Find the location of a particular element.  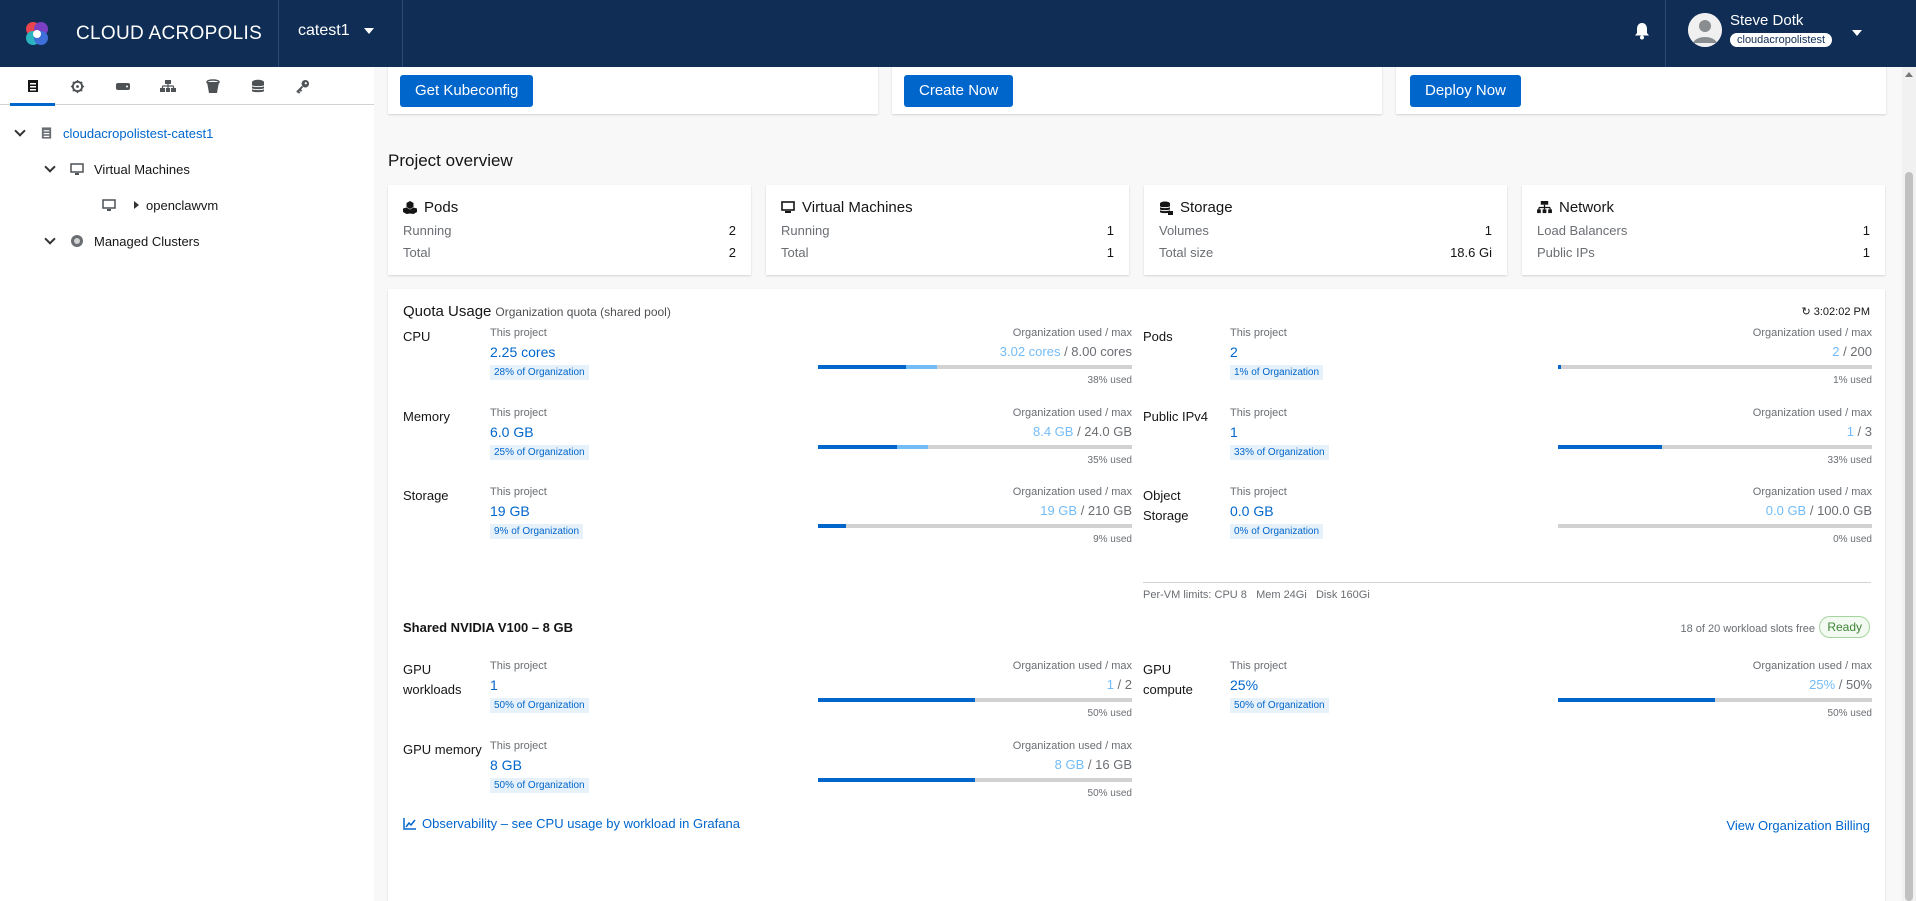

pods-card: Pods Running 2 Total 2 is located at coordinates (569, 230).